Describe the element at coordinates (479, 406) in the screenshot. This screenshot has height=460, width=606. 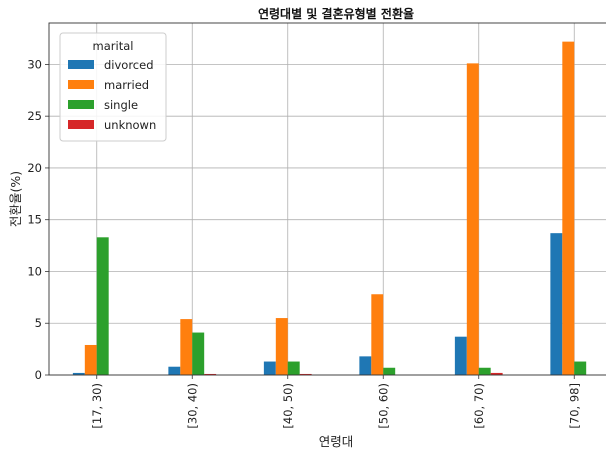
I see `x-tick-label: [60, 70)` at that location.